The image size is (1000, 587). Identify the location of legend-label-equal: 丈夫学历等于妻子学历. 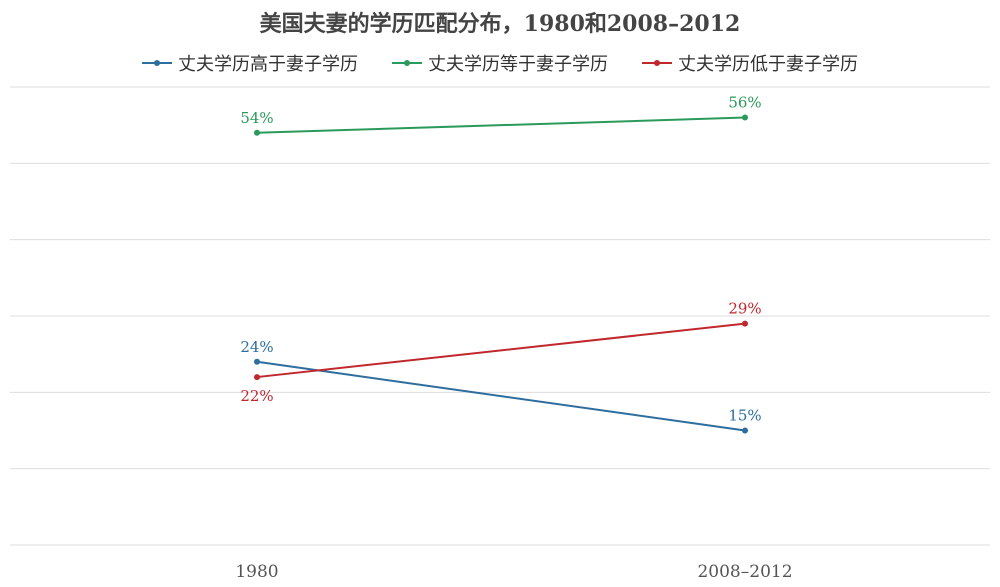
(518, 64).